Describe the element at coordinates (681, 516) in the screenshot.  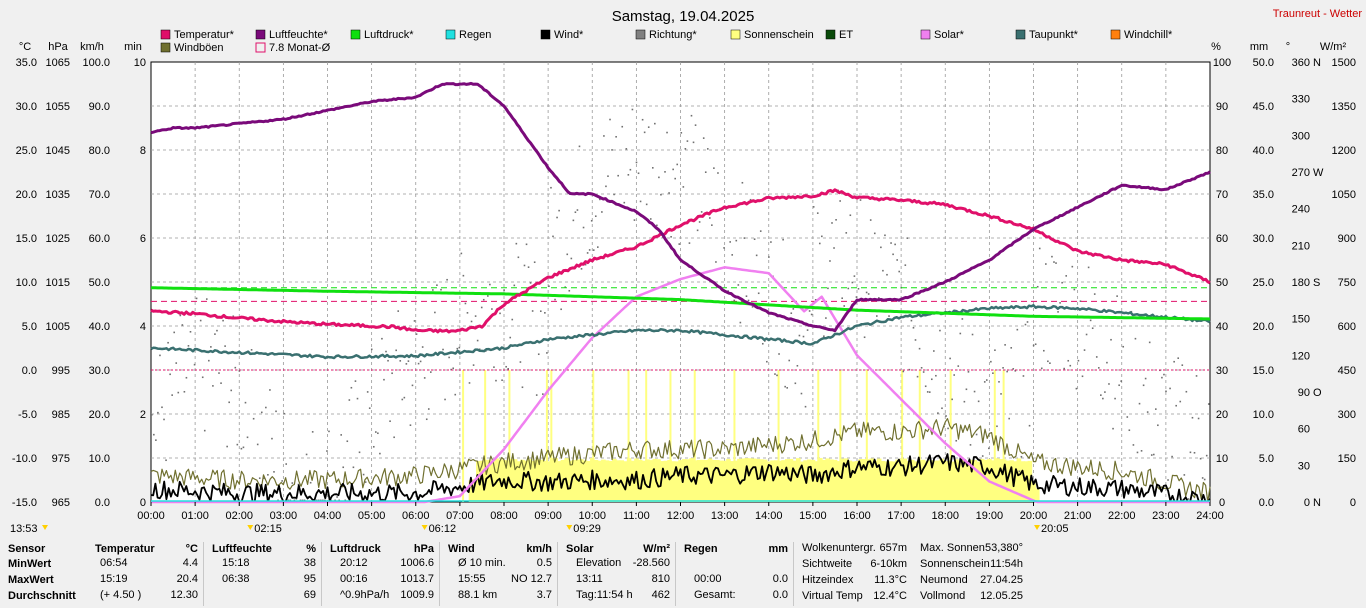
I see `x-tick-label: 12:00` at that location.